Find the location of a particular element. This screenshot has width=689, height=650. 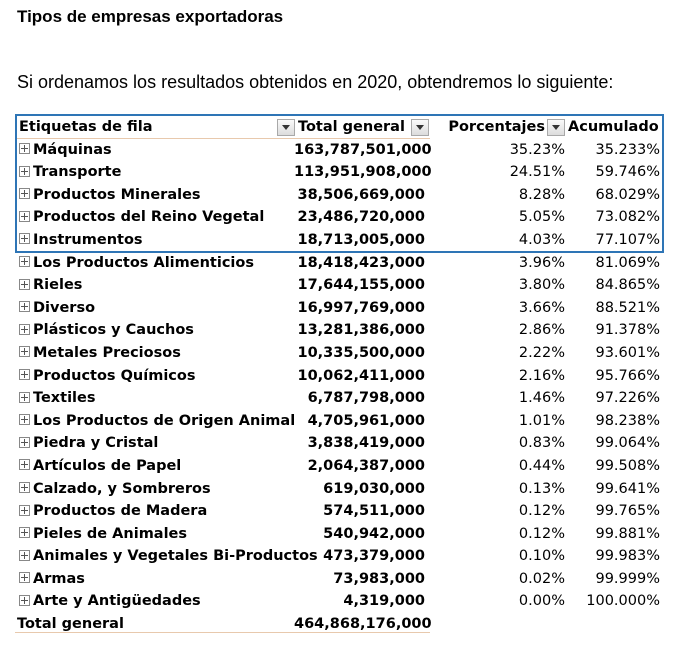

header-porcentajes: Porcentajes is located at coordinates (496, 127).